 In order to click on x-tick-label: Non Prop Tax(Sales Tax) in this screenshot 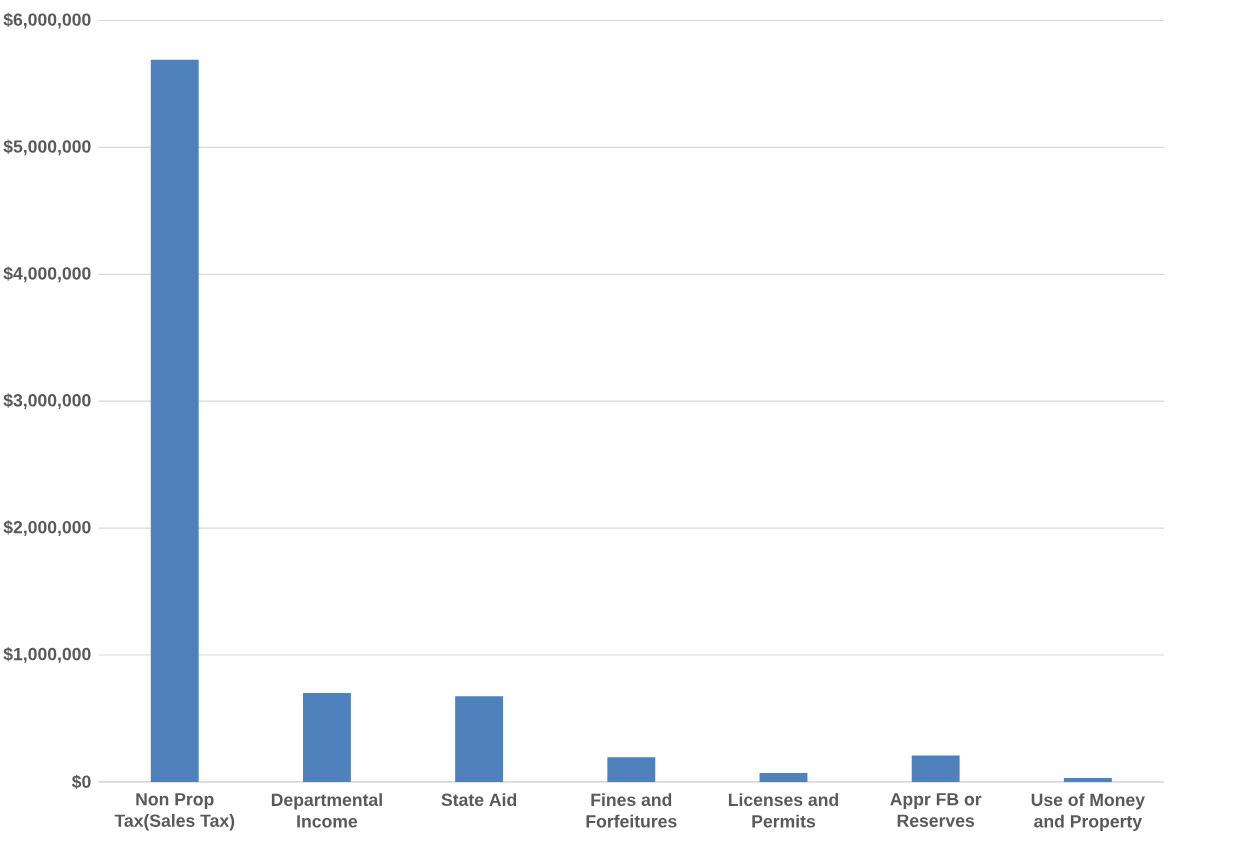, I will do `click(174, 812)`.